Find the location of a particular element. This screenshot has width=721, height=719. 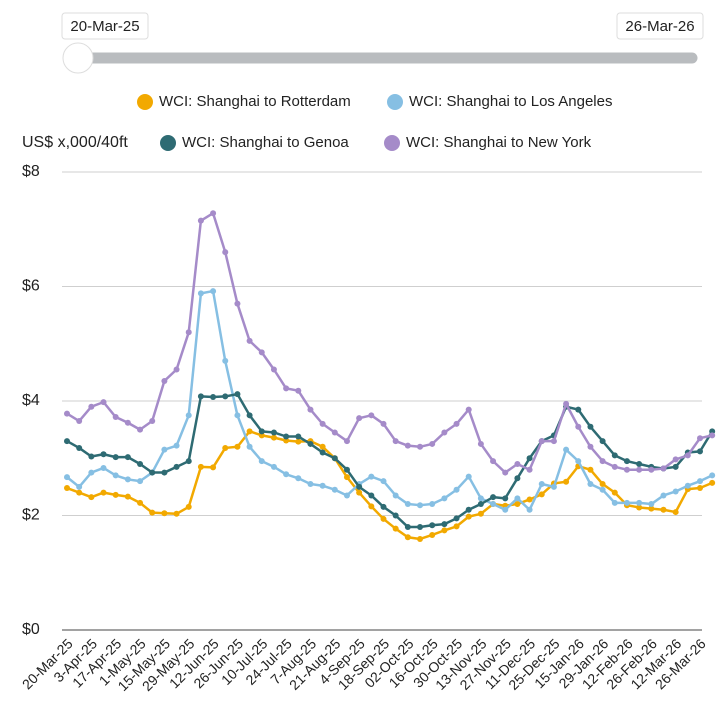

y-tick-label: $8 is located at coordinates (31, 171).